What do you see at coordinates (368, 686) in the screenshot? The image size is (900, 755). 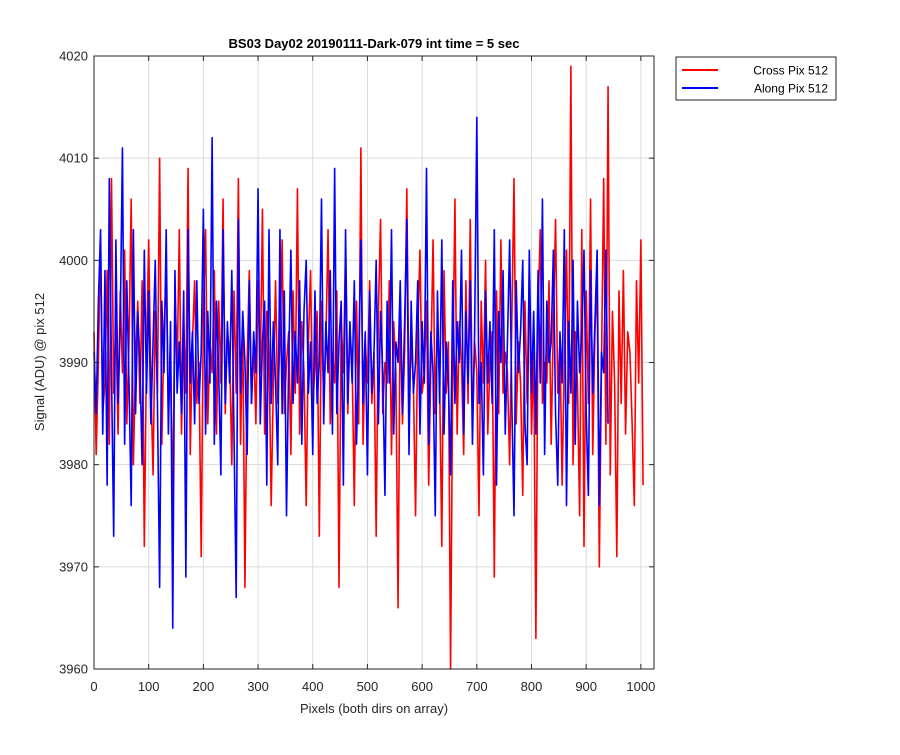 I see `x-tick-label-500: 500` at bounding box center [368, 686].